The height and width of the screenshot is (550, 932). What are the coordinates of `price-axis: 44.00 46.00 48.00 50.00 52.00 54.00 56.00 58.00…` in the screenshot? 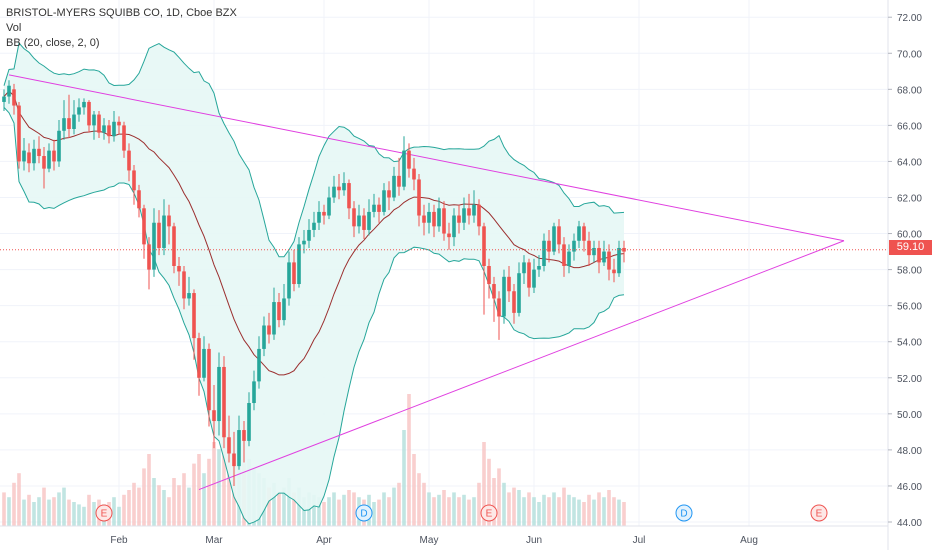 It's located at (904, 275).